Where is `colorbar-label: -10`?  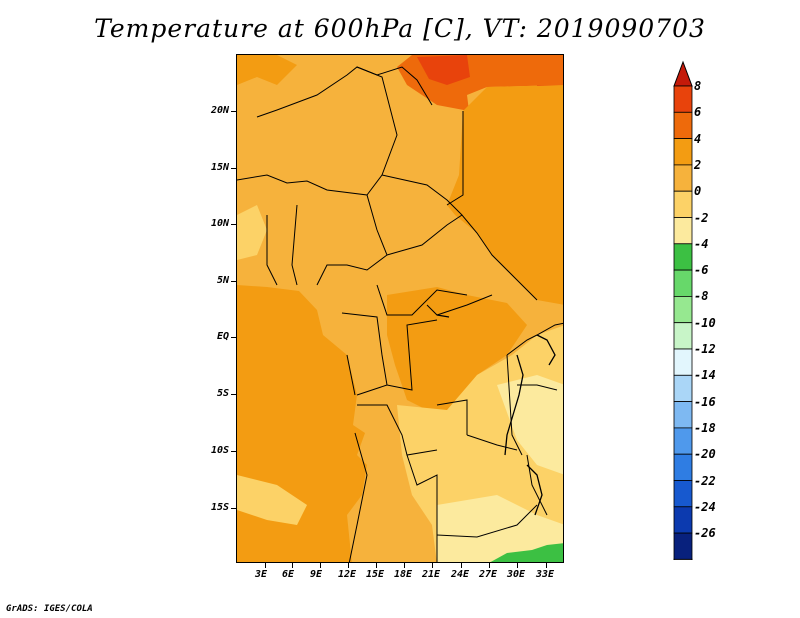
colorbar-label: -10 is located at coordinates (705, 322).